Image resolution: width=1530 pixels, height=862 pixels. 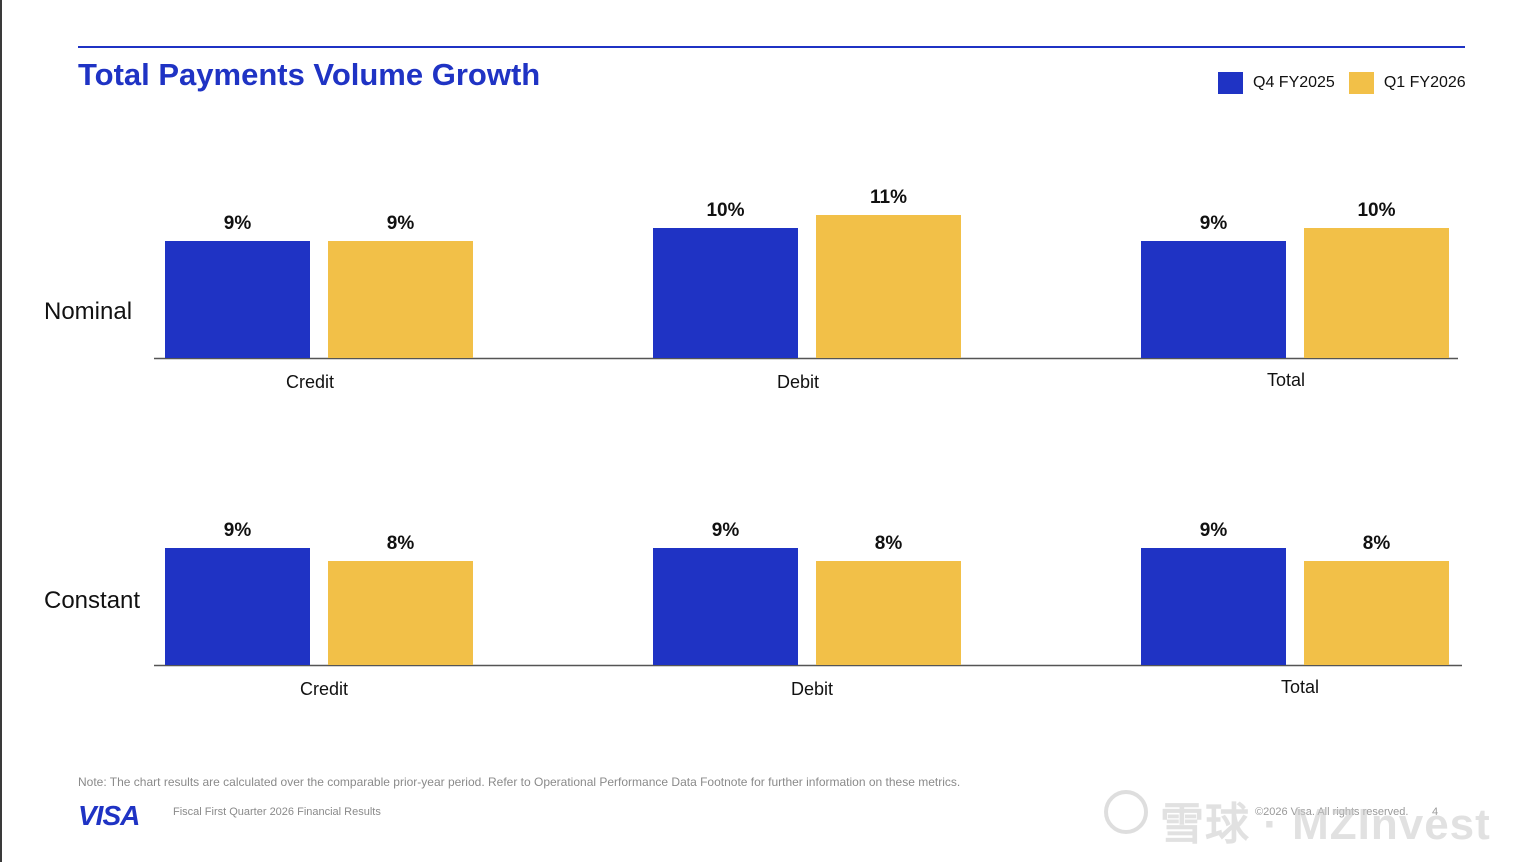 What do you see at coordinates (1, 431) in the screenshot?
I see `left-border` at bounding box center [1, 431].